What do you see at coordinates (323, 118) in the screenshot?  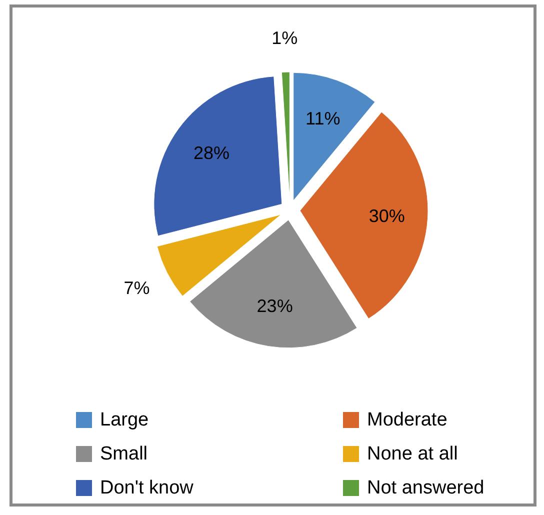 I see `data-label: 11%` at bounding box center [323, 118].